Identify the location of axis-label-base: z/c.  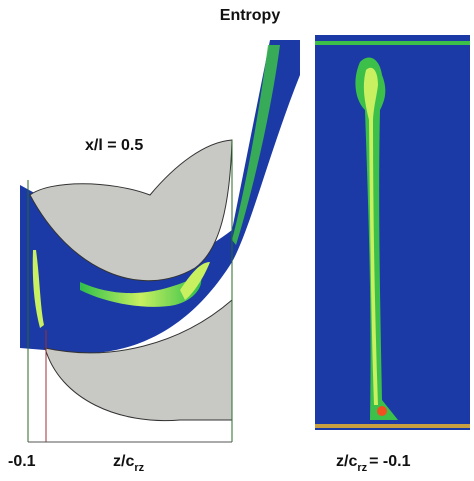
(123, 461).